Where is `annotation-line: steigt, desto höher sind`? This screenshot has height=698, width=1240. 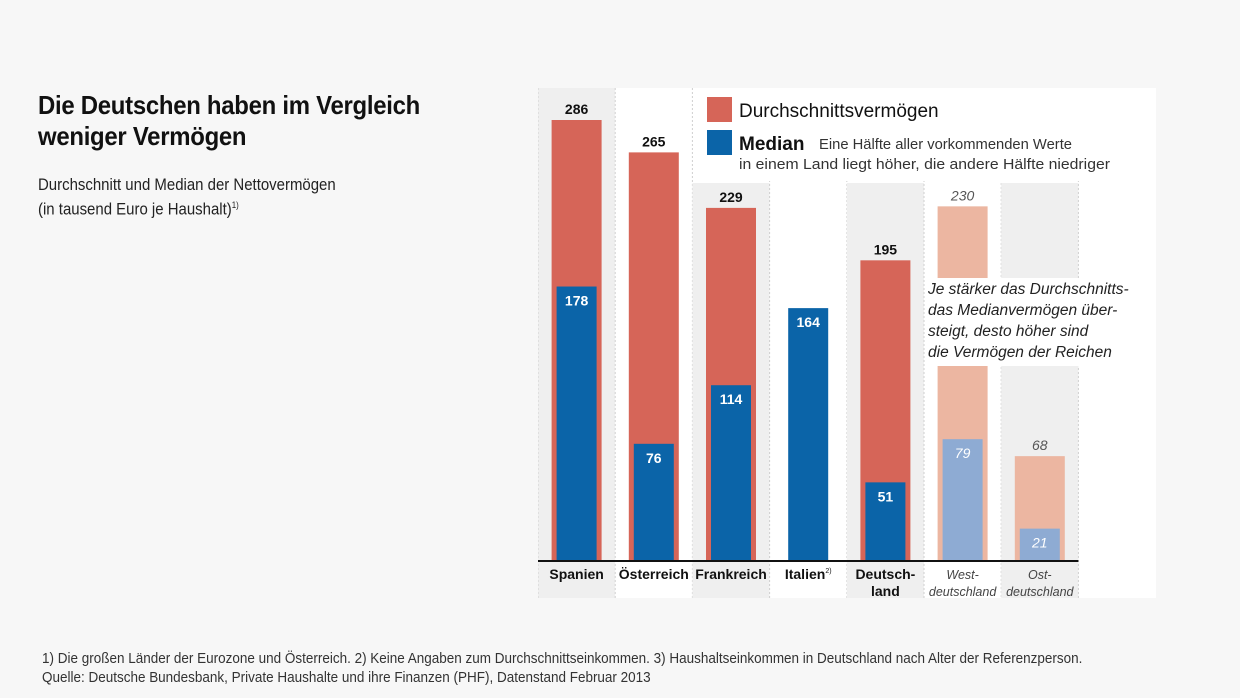 annotation-line: steigt, desto höher sind is located at coordinates (1009, 331).